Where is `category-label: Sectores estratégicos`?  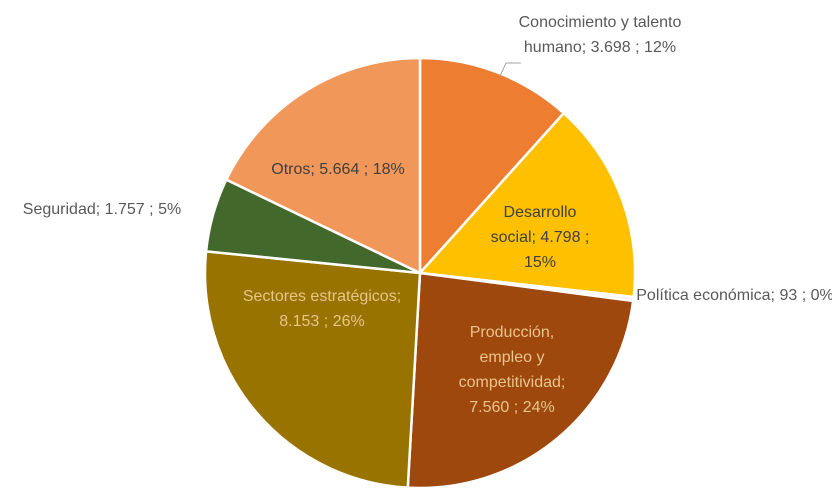
category-label: Sectores estratégicos is located at coordinates (319, 296).